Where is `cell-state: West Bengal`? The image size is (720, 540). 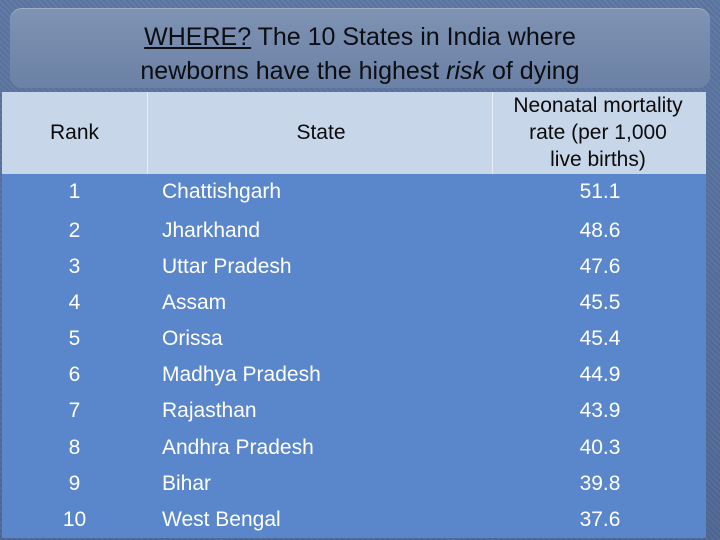 cell-state: West Bengal is located at coordinates (221, 519).